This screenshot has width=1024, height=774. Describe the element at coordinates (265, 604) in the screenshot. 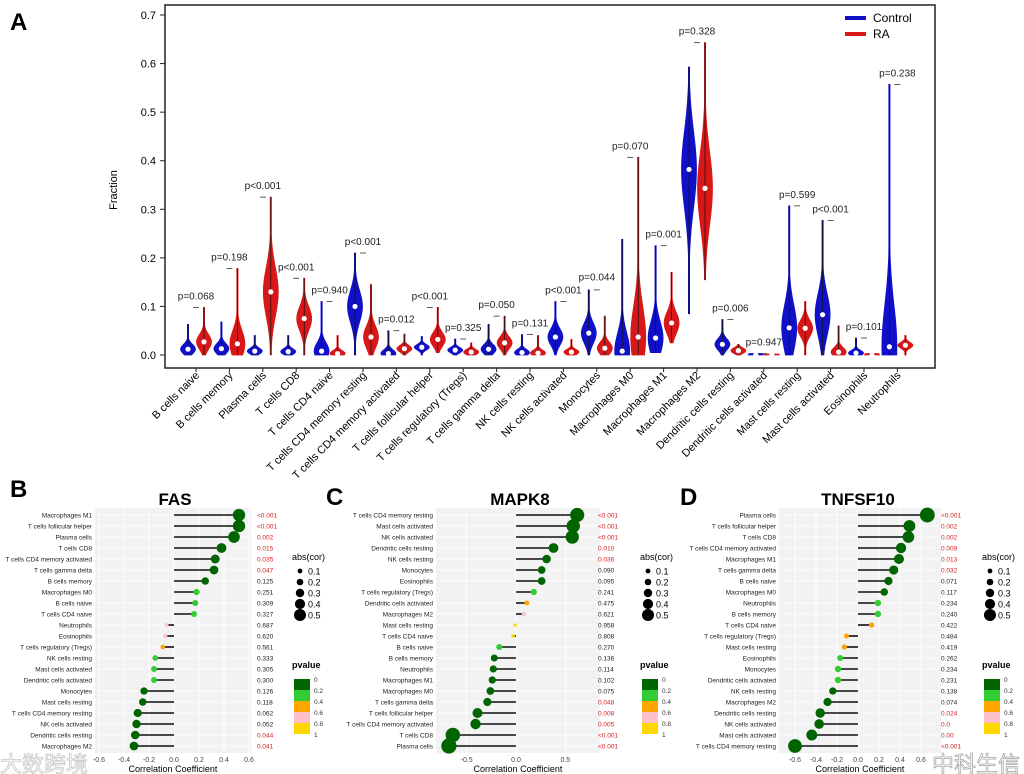

I see `p-value-text: 0.309` at that location.